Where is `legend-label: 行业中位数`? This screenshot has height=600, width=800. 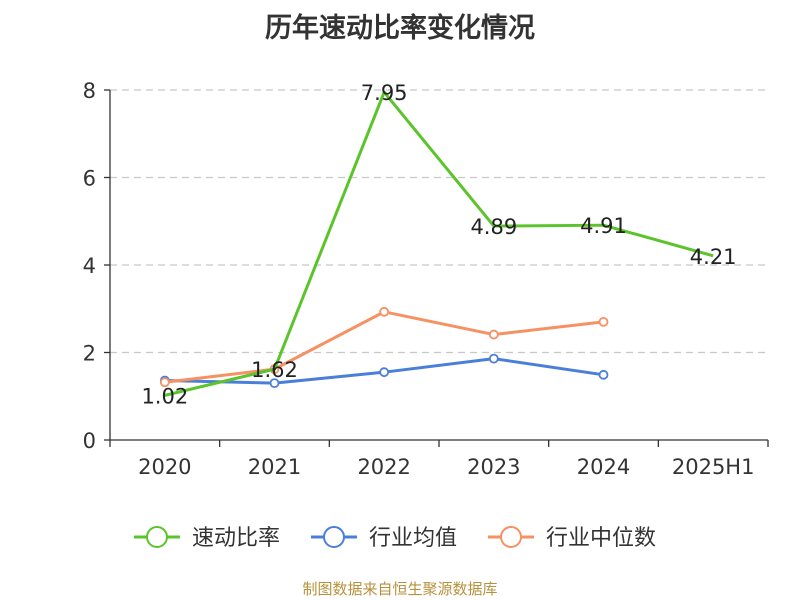
legend-label: 行业中位数 is located at coordinates (601, 538).